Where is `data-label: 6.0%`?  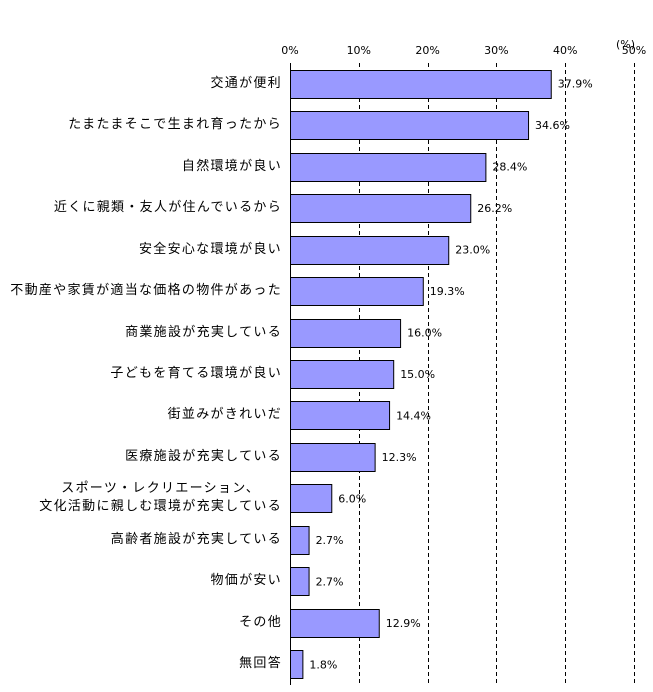 data-label: 6.0% is located at coordinates (352, 498).